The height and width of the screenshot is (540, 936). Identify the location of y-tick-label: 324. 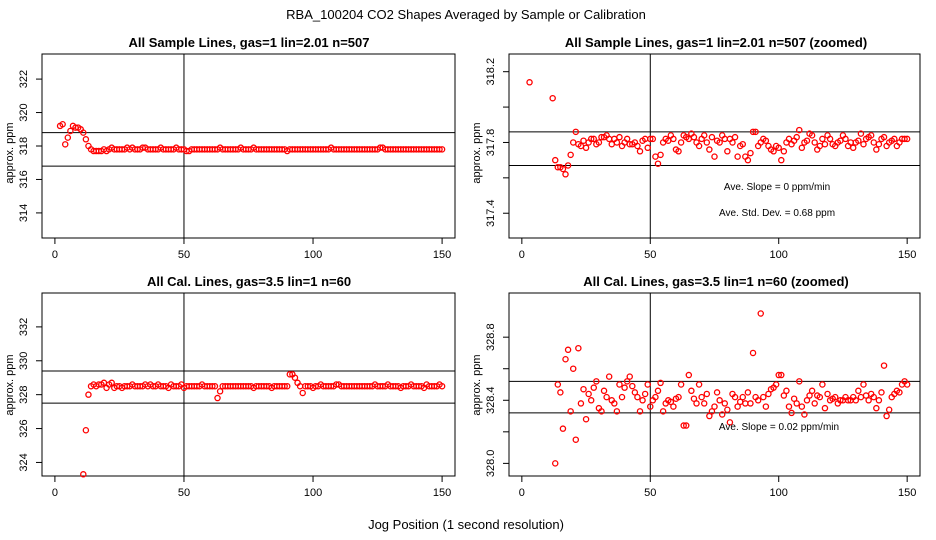
(24, 462).